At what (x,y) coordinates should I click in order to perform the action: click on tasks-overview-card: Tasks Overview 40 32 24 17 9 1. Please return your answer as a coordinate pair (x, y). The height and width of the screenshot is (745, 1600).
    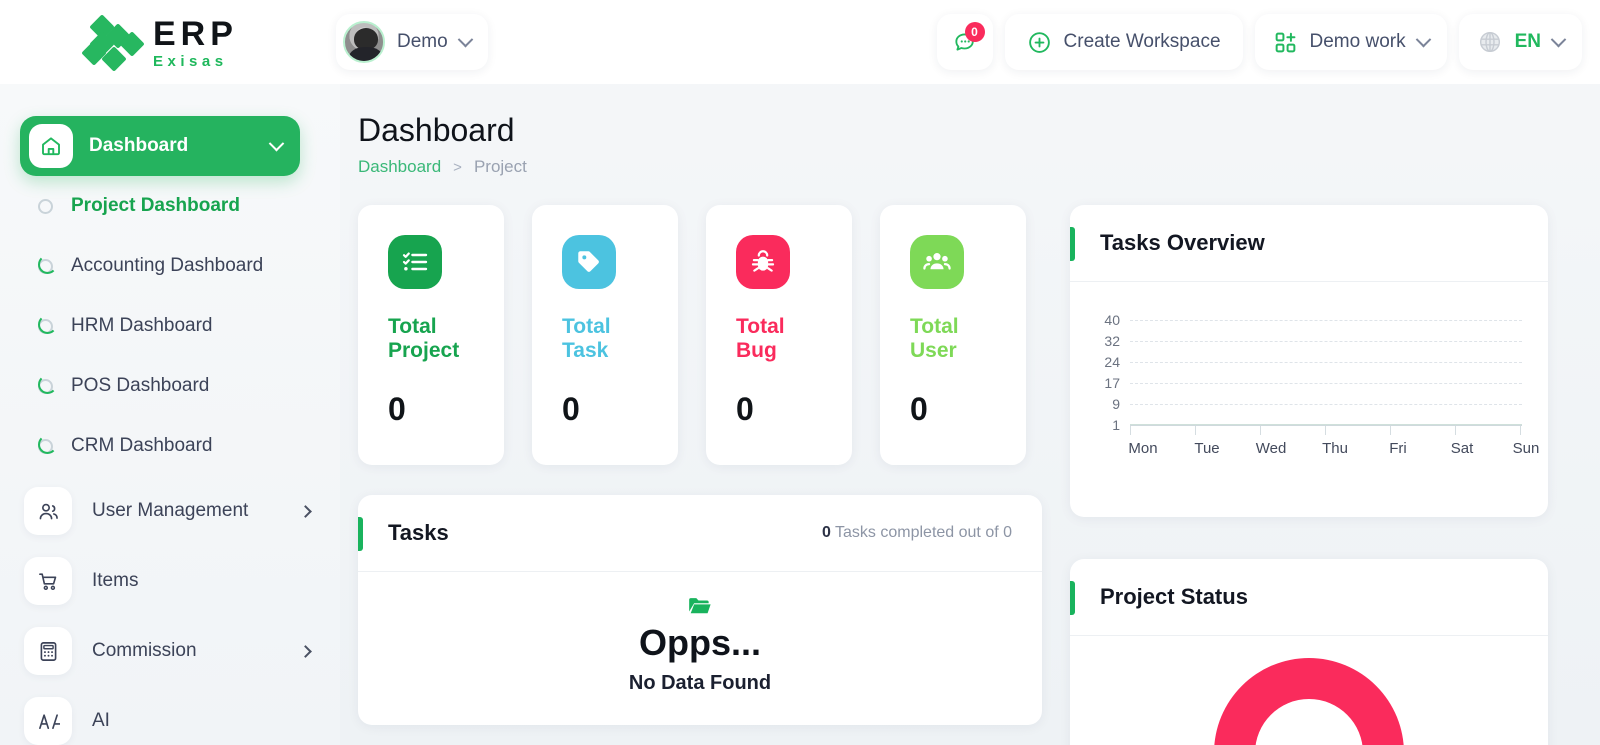
    Looking at the image, I should click on (1309, 361).